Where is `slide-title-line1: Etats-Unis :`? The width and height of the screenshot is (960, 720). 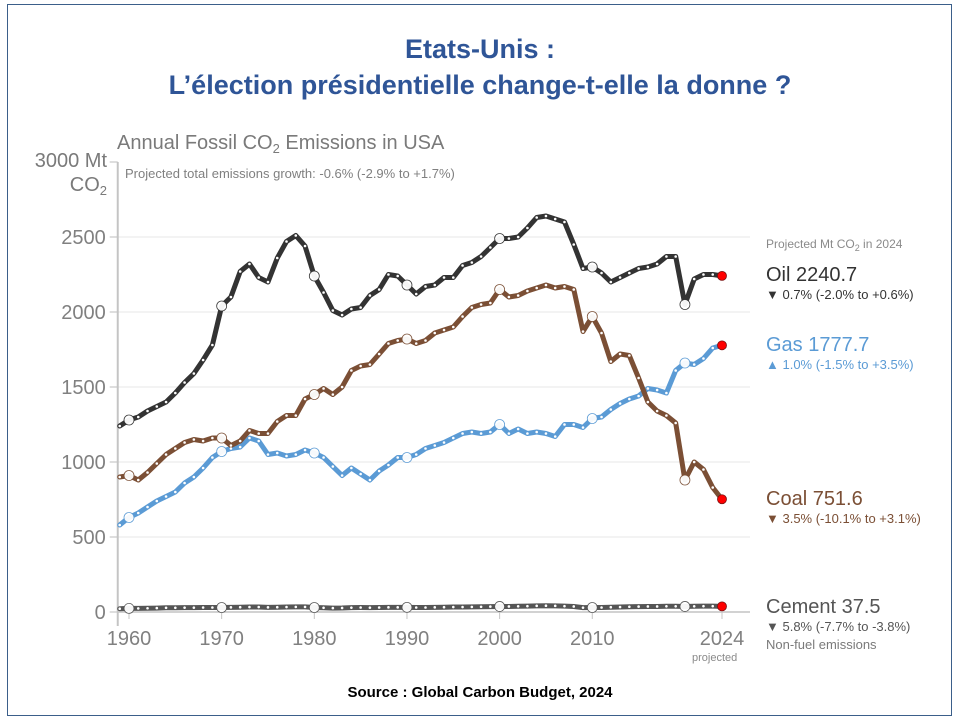 slide-title-line1: Etats-Unis : is located at coordinates (480, 49).